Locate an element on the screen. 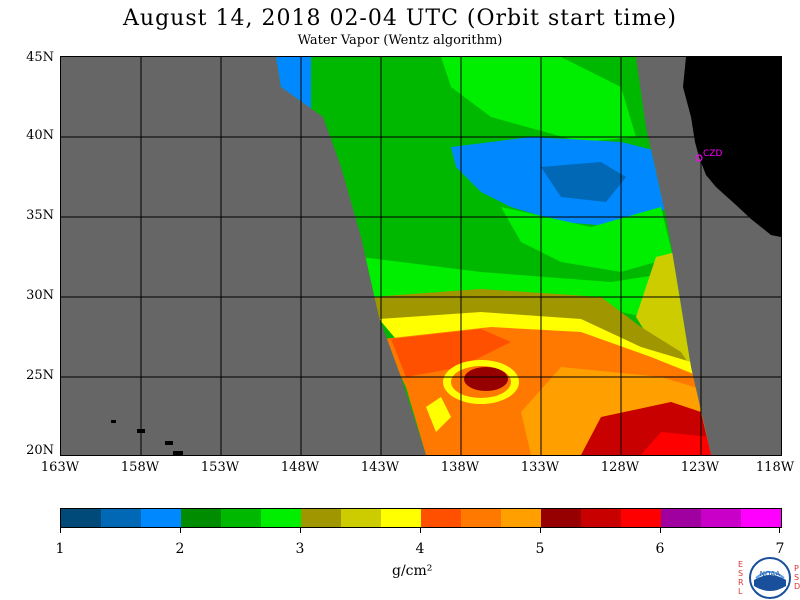  band-redorange is located at coordinates (451, 353).